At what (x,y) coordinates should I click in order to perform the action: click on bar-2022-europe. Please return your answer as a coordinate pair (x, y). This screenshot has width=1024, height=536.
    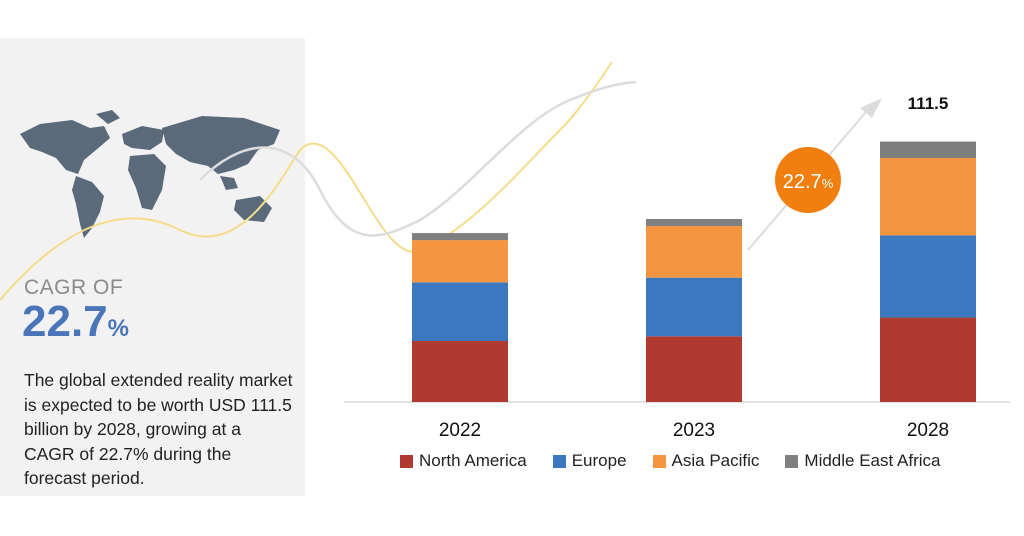
    Looking at the image, I should click on (460, 311).